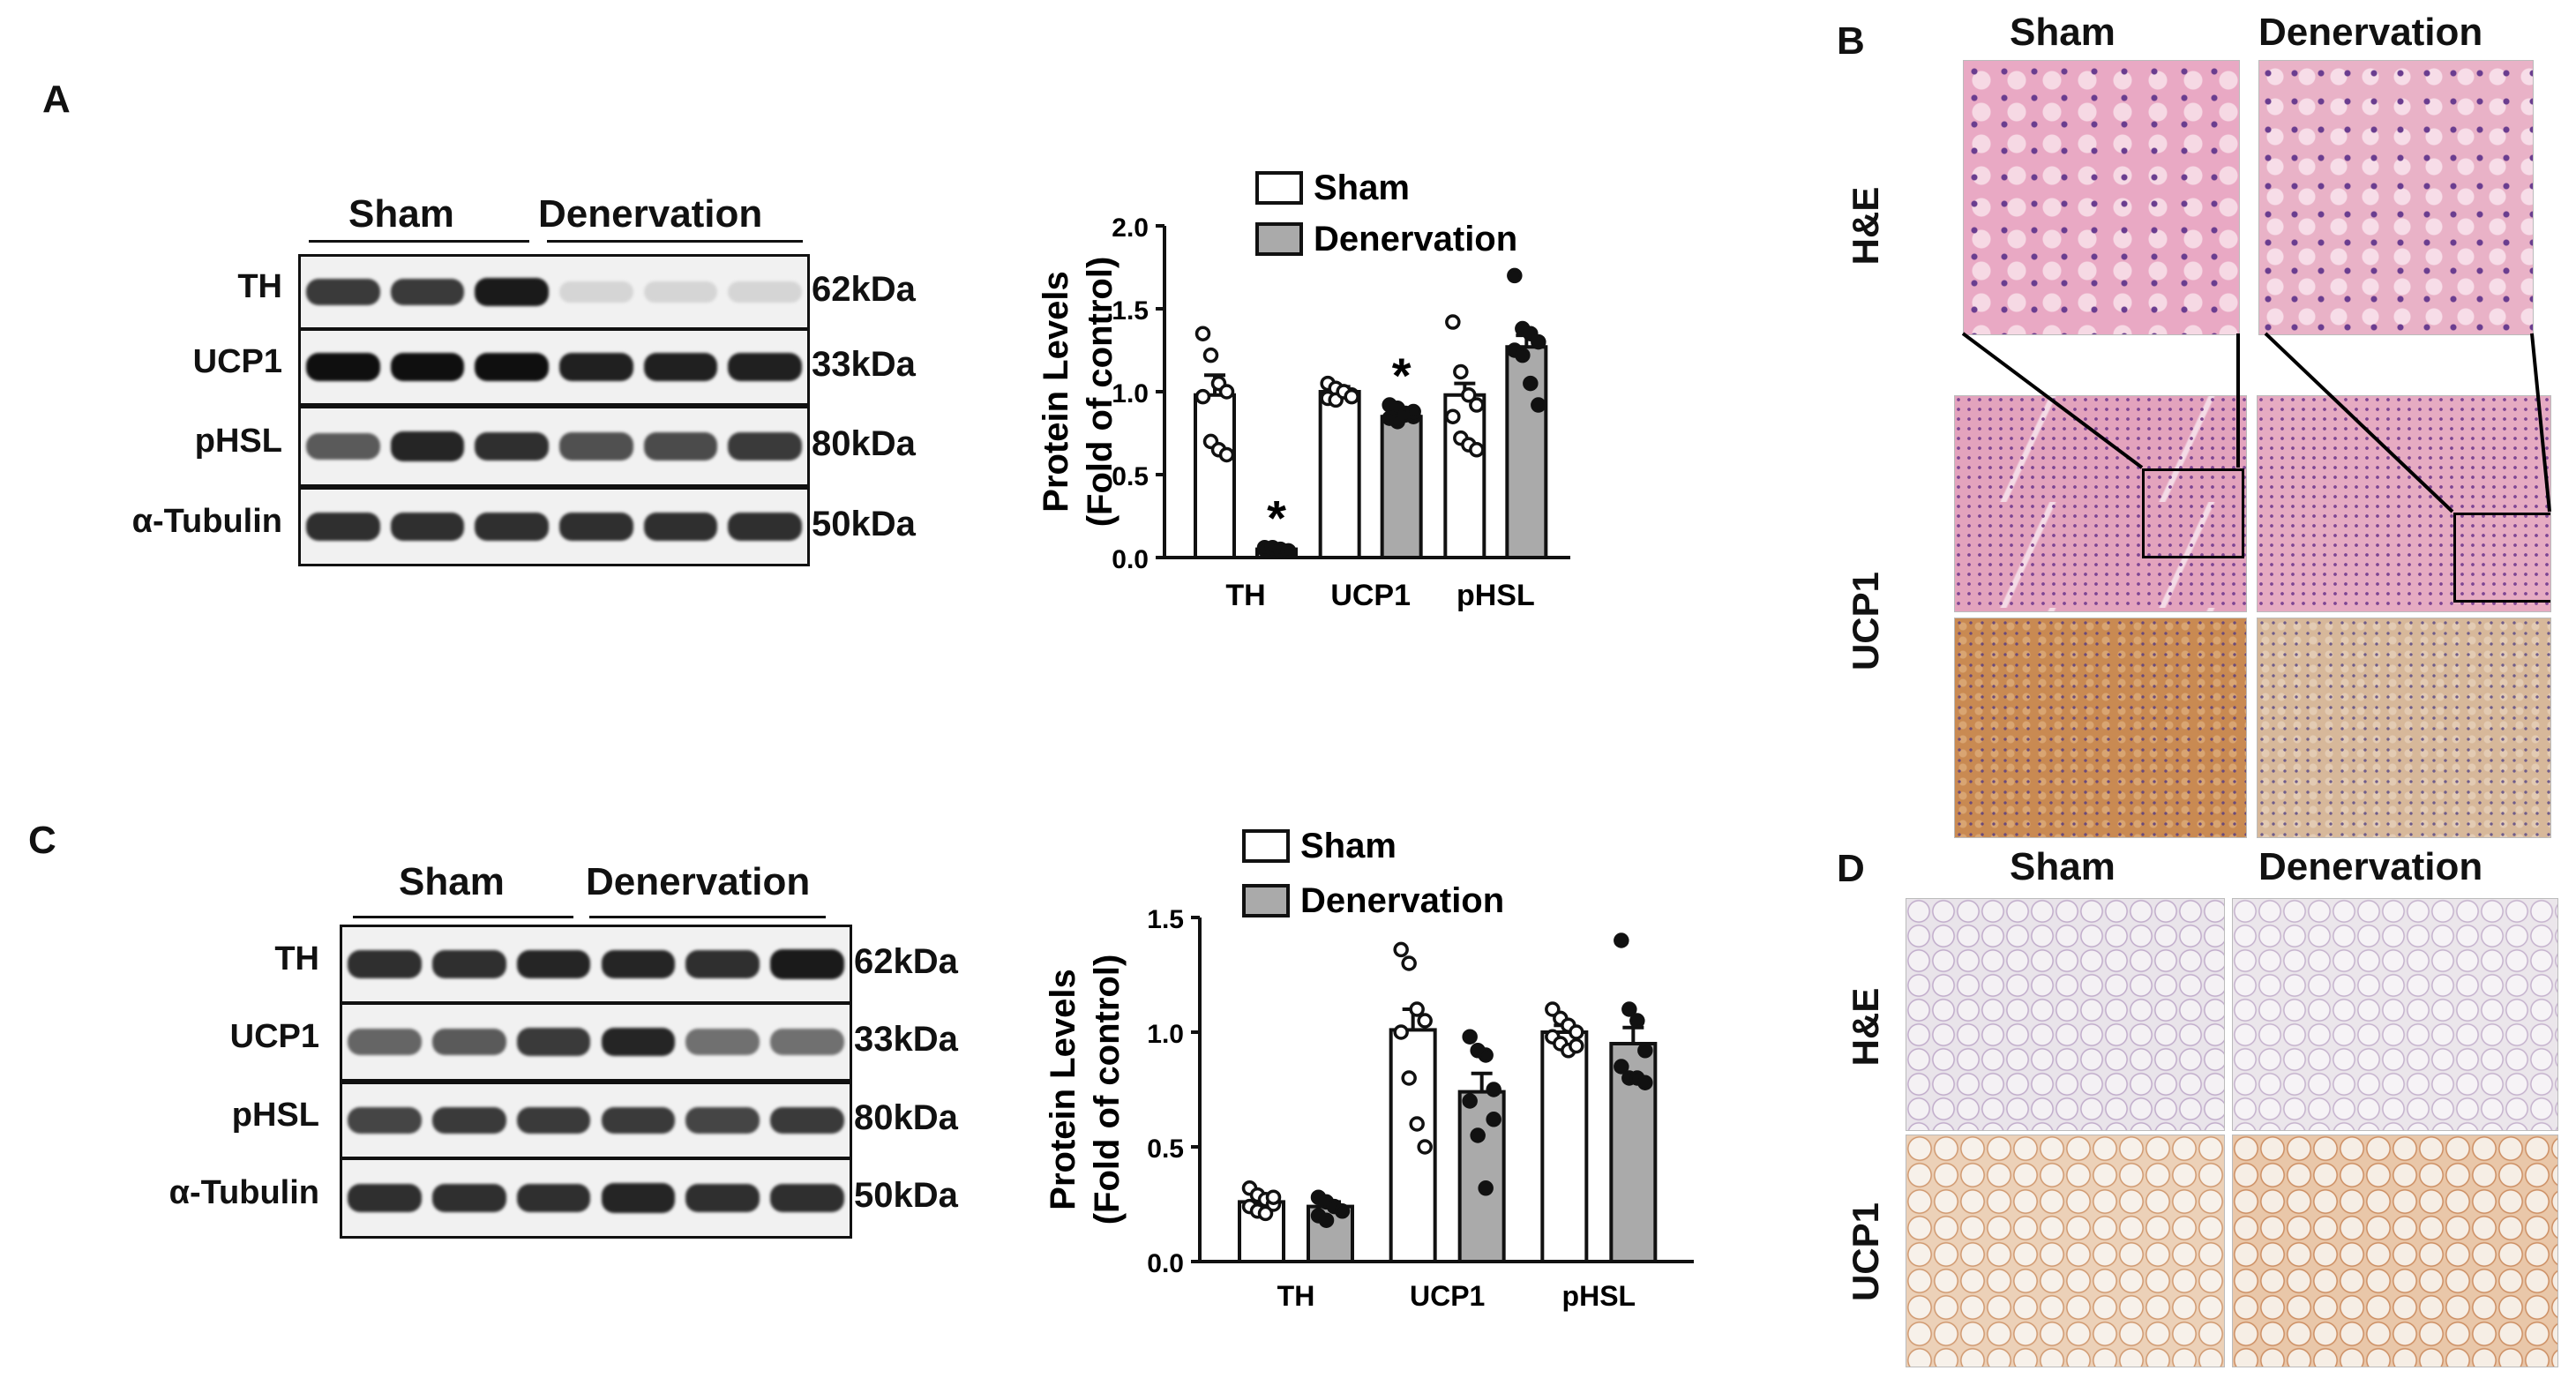 The image size is (2576, 1393). What do you see at coordinates (2404, 728) in the screenshot?
I see `histo-b-ucp1-denervation` at bounding box center [2404, 728].